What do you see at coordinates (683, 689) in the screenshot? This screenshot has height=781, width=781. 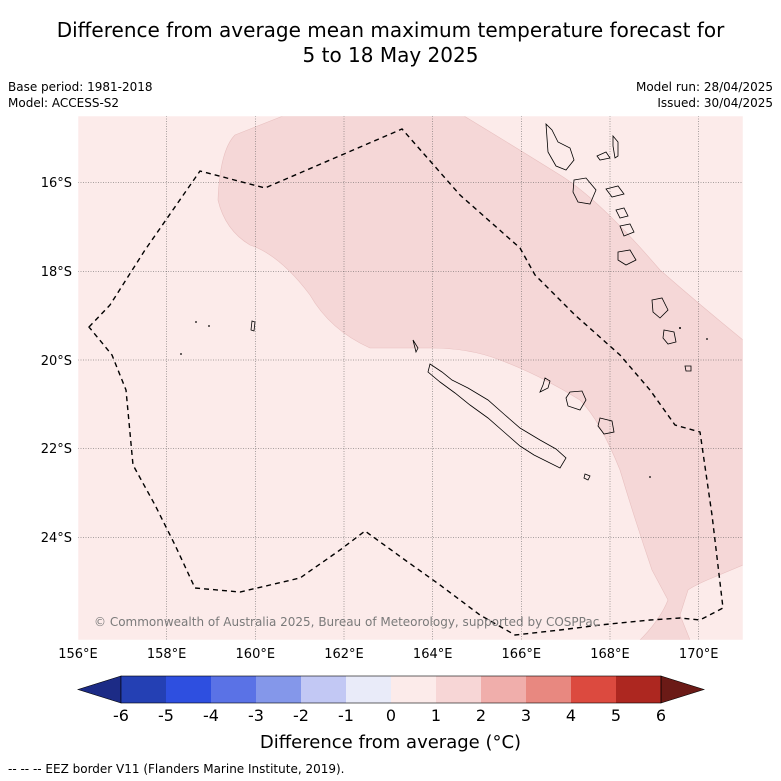 I see `colorbar-extend-high` at bounding box center [683, 689].